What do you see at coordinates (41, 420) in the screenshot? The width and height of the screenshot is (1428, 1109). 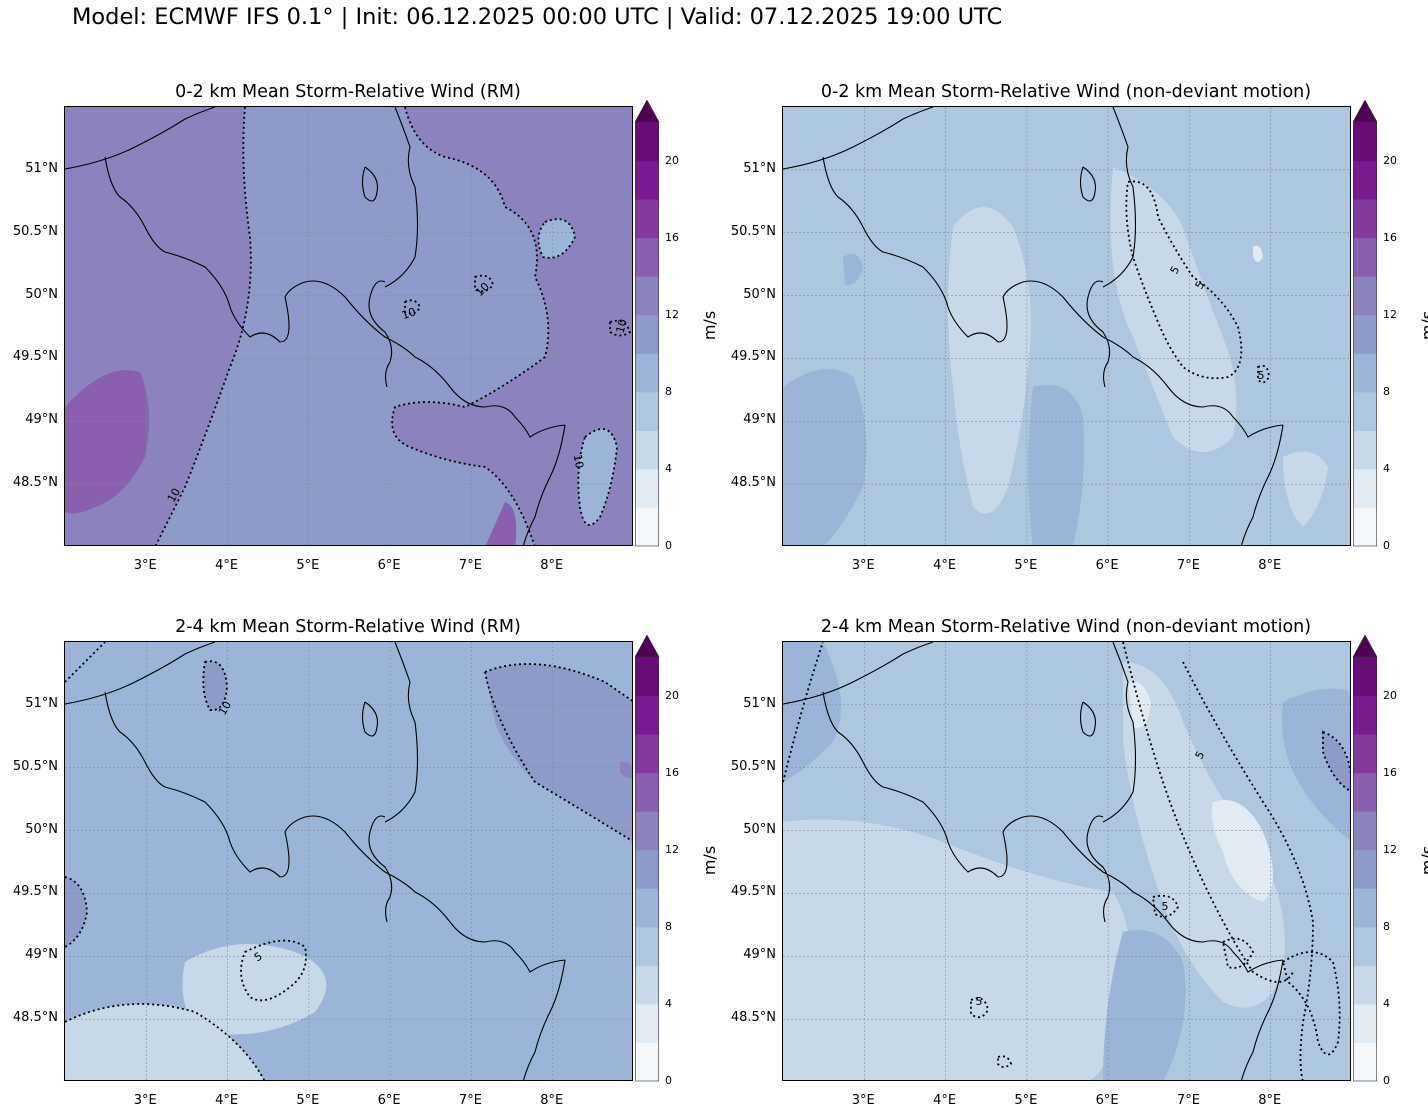 I see `lat-tick-label: 49°N` at bounding box center [41, 420].